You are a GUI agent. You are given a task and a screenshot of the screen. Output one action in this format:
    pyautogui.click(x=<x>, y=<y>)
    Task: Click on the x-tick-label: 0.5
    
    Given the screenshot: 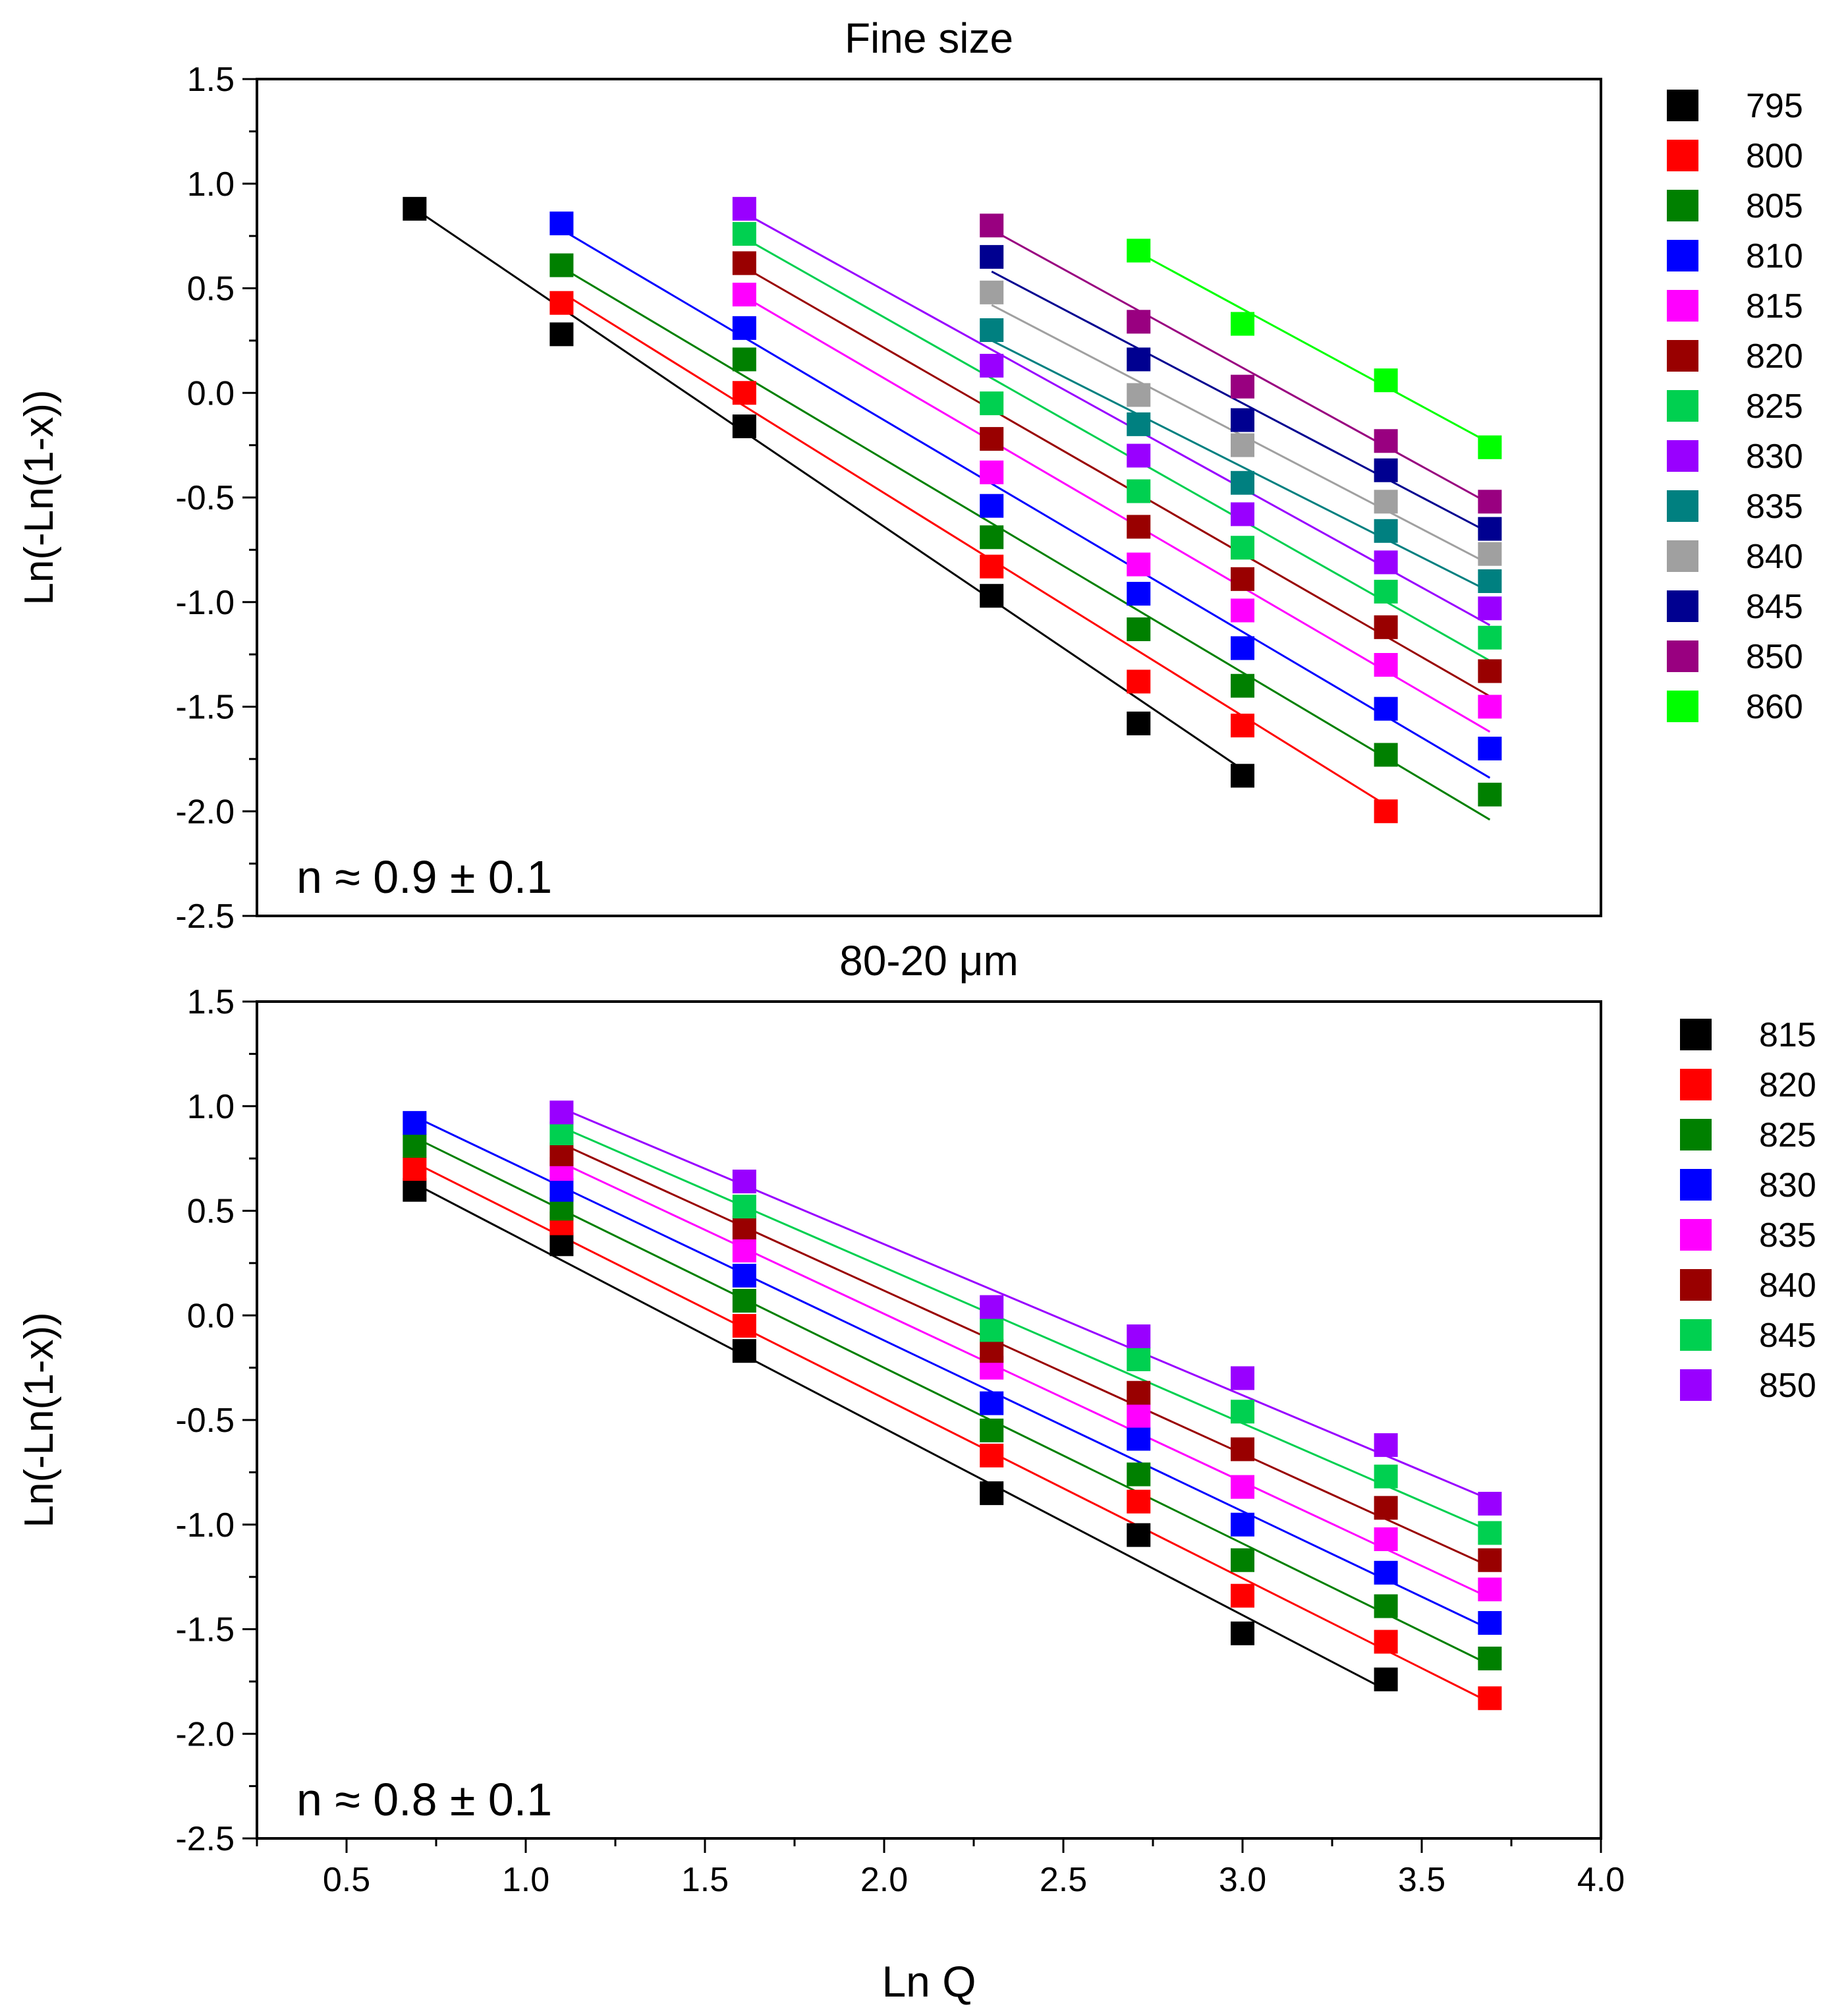 What is the action you would take?
    pyautogui.click(x=346, y=1880)
    